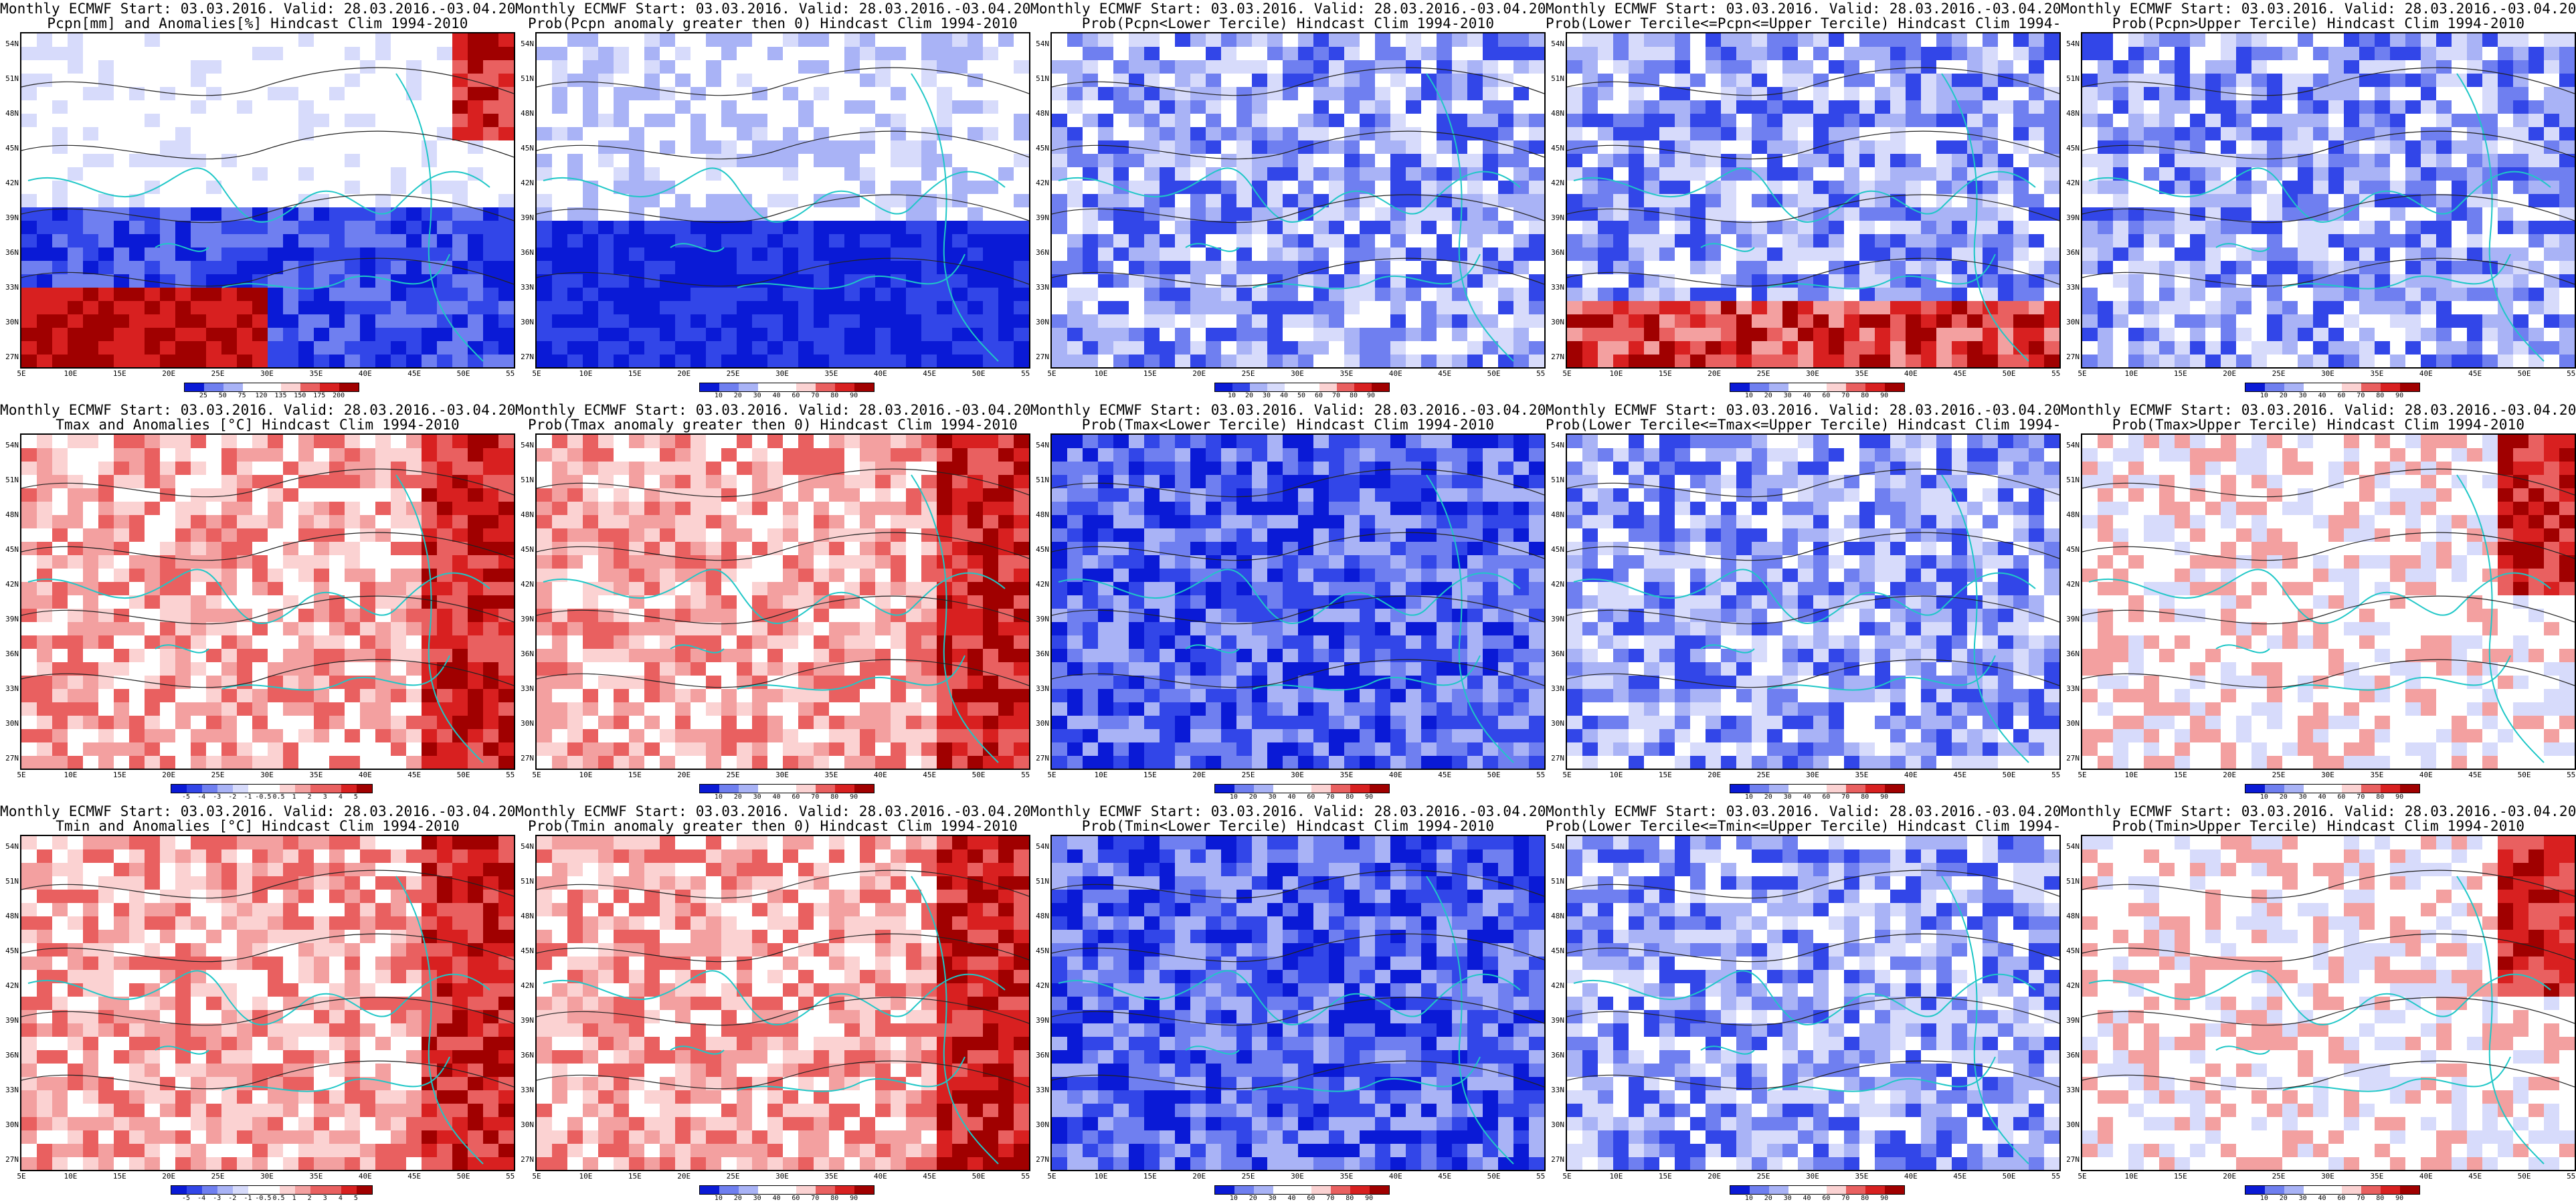  I want to click on colorbar-label: 20, so click(2283, 797).